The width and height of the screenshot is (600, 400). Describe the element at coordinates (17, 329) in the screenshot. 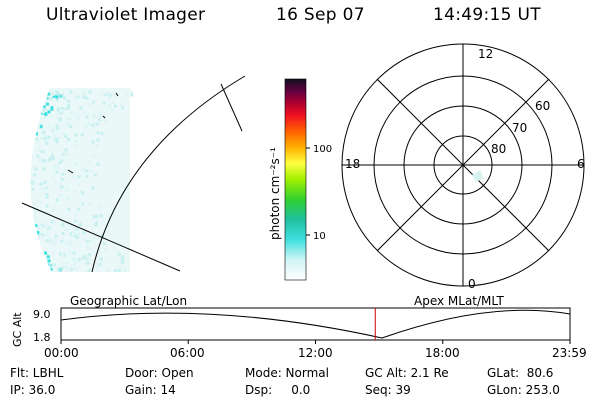

I see `axis-label-gc-alt: GC Alt` at that location.